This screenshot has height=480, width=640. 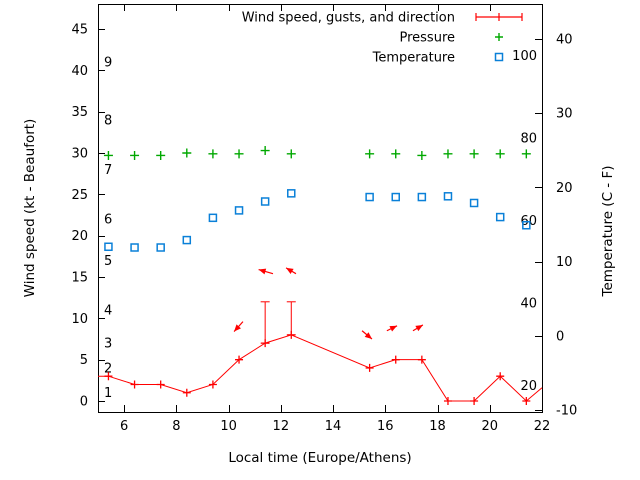 What do you see at coordinates (499, 57) in the screenshot?
I see `legend-sample-square` at bounding box center [499, 57].